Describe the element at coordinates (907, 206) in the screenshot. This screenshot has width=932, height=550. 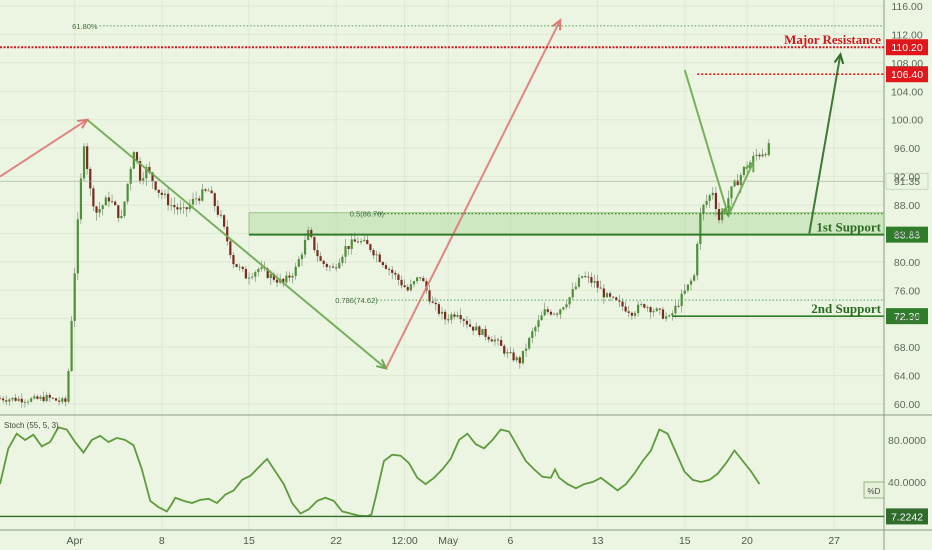
I see `price-tick-label: 88.00` at that location.